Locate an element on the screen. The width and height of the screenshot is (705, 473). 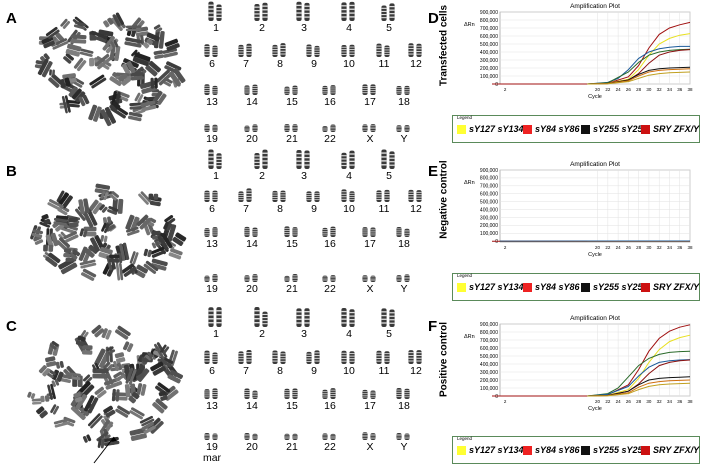
y-tick-label: 300,000 is located at coordinates (489, 218).